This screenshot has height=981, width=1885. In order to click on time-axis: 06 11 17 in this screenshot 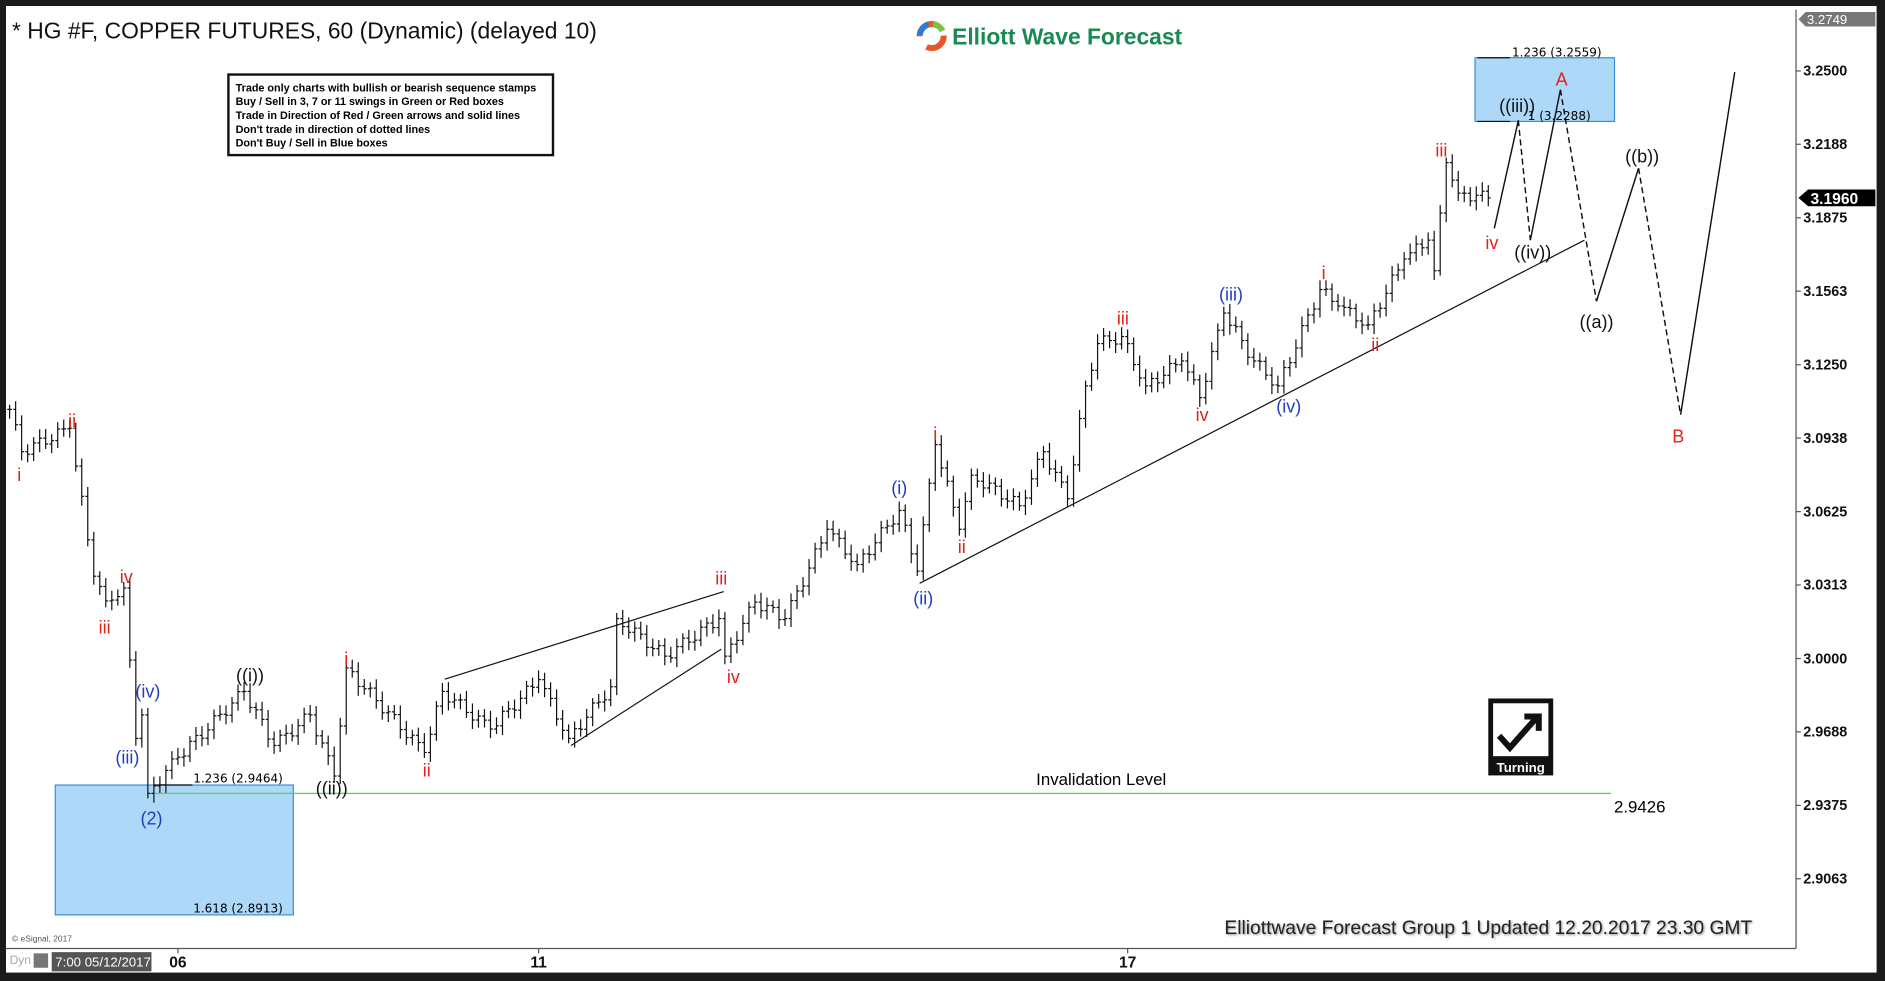, I will do `click(652, 960)`.